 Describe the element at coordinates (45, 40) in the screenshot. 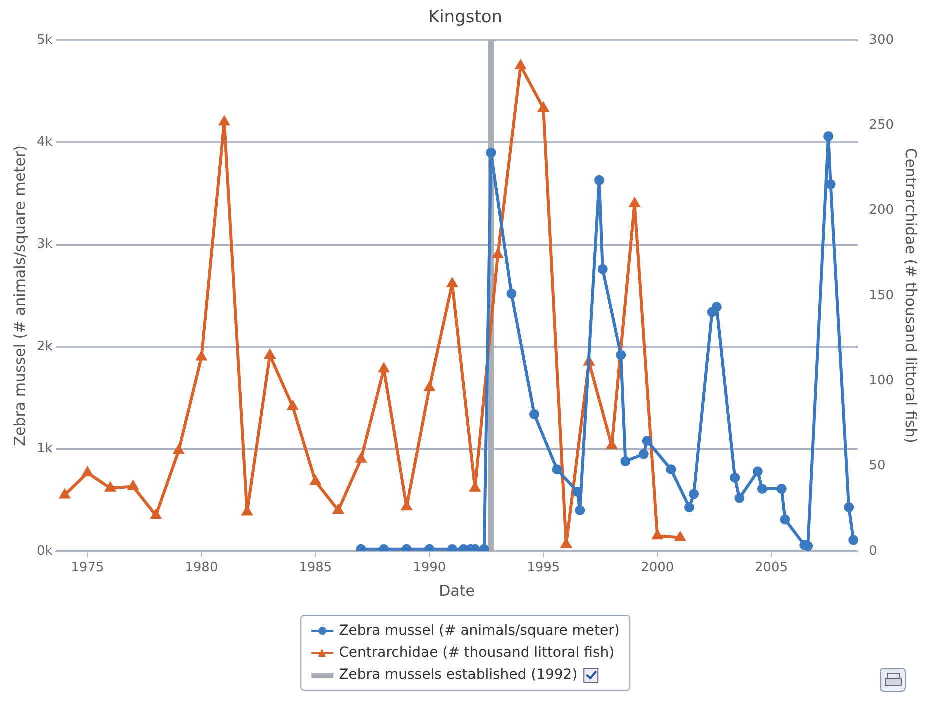

I see `y-tick-label: 5k` at that location.